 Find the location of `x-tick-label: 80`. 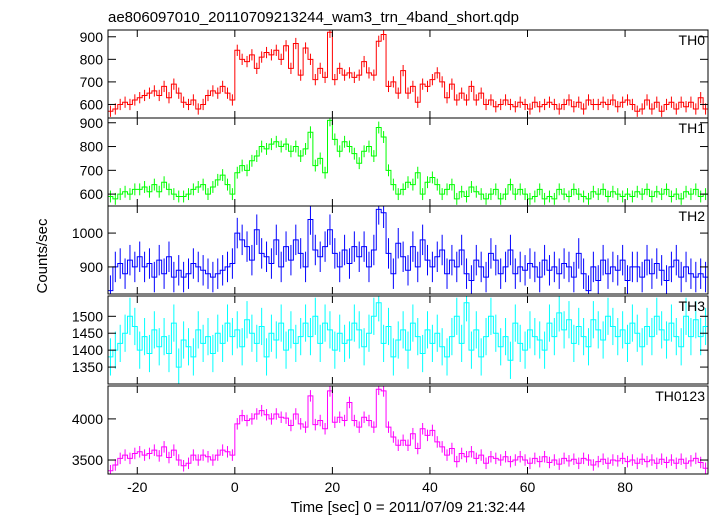

x-tick-label: 80 is located at coordinates (625, 487).